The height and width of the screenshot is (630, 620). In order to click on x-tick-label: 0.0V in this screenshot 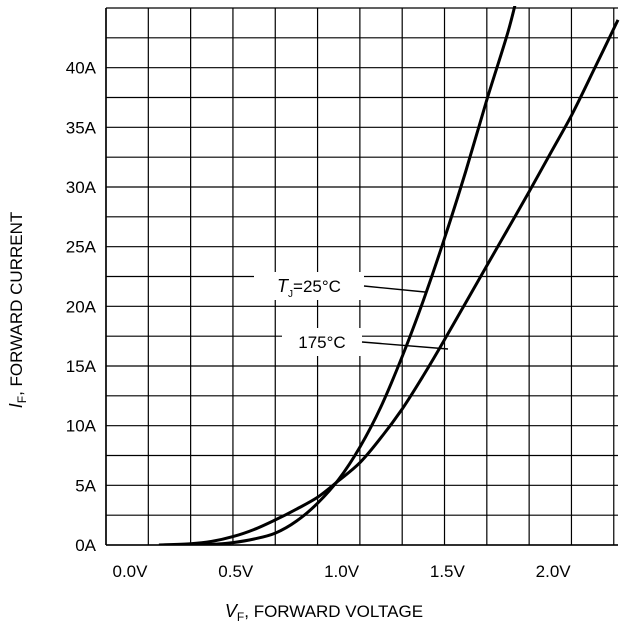, I will do `click(131, 571)`.